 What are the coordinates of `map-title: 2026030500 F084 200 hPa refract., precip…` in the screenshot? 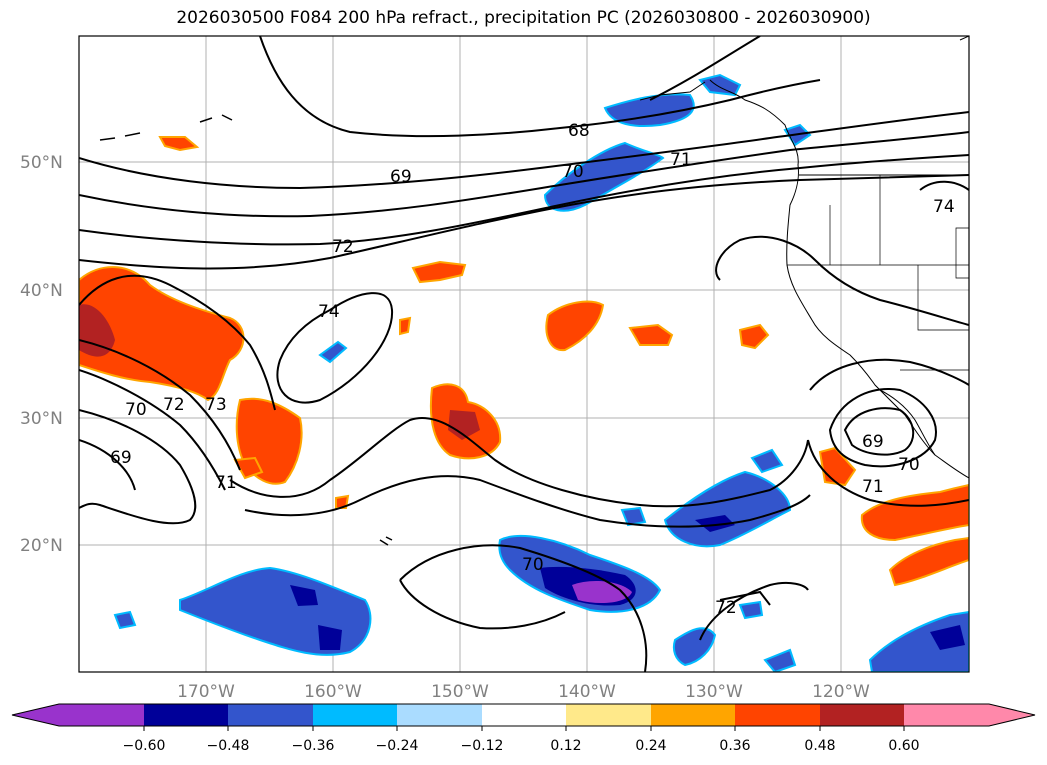 It's located at (523, 18).